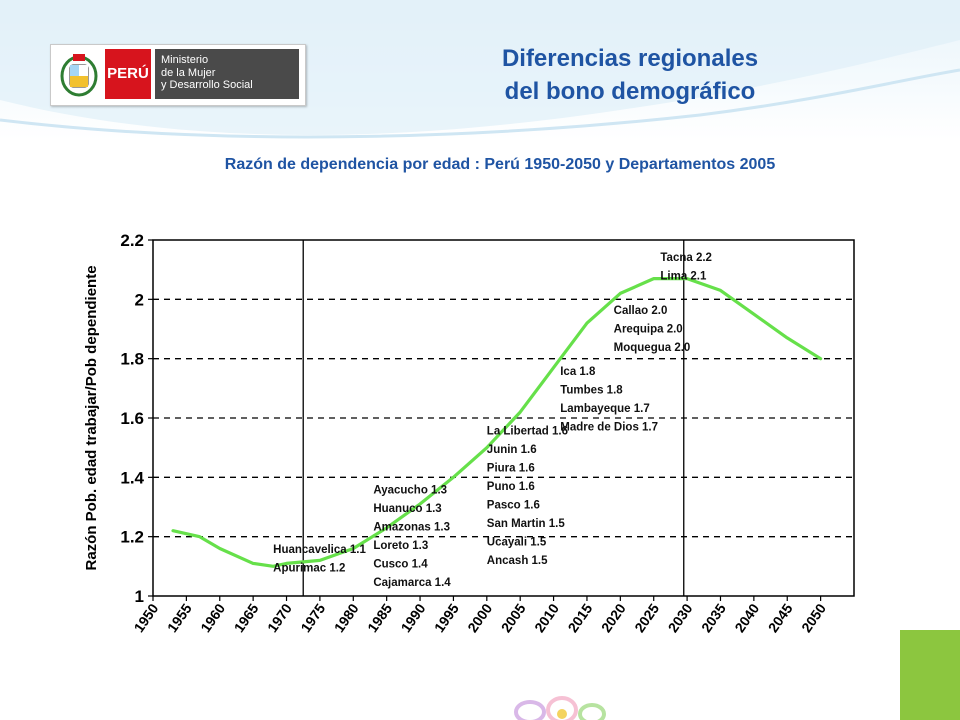 Image resolution: width=960 pixels, height=720 pixels. What do you see at coordinates (400, 565) in the screenshot?
I see `annotation-line: Cusco 1.4` at bounding box center [400, 565].